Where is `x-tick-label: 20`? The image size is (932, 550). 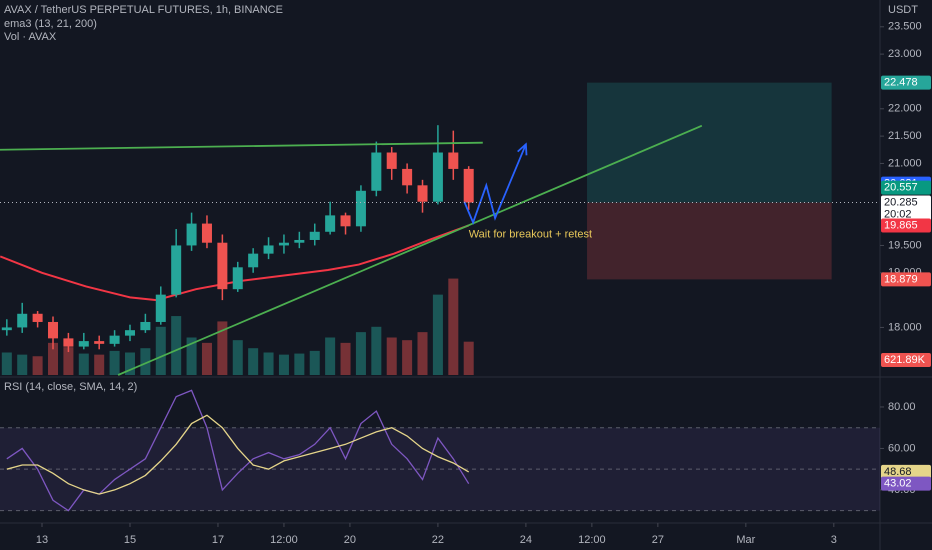
x-tick-label: 20 is located at coordinates (350, 540).